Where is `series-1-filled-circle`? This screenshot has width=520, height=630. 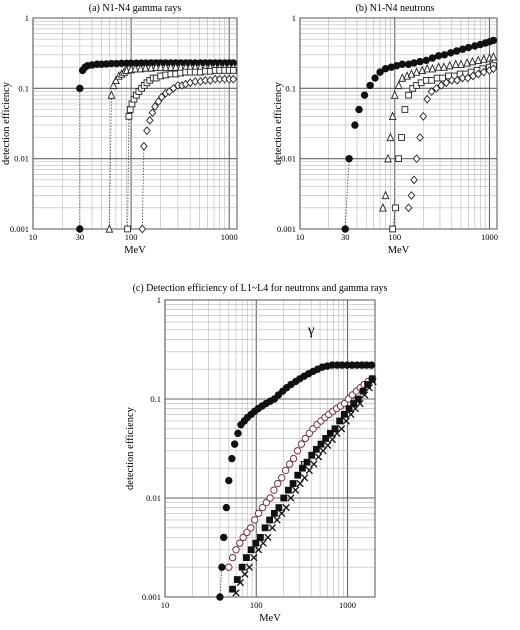 series-1-filled-circle is located at coordinates (156, 146).